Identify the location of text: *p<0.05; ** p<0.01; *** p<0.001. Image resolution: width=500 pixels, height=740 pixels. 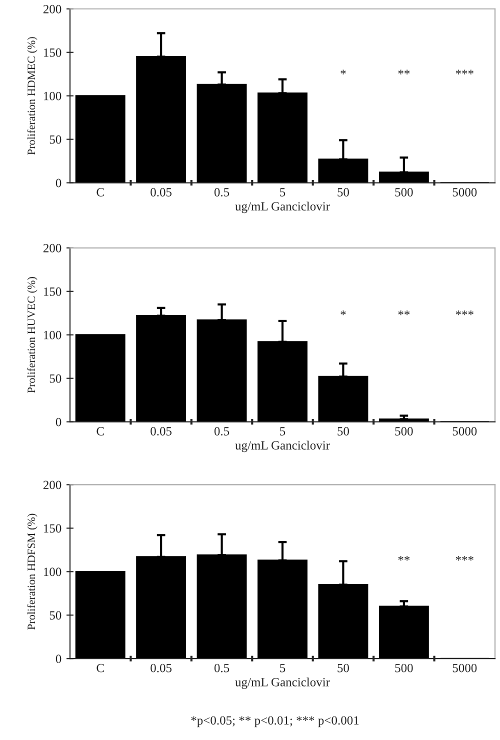
(275, 722).